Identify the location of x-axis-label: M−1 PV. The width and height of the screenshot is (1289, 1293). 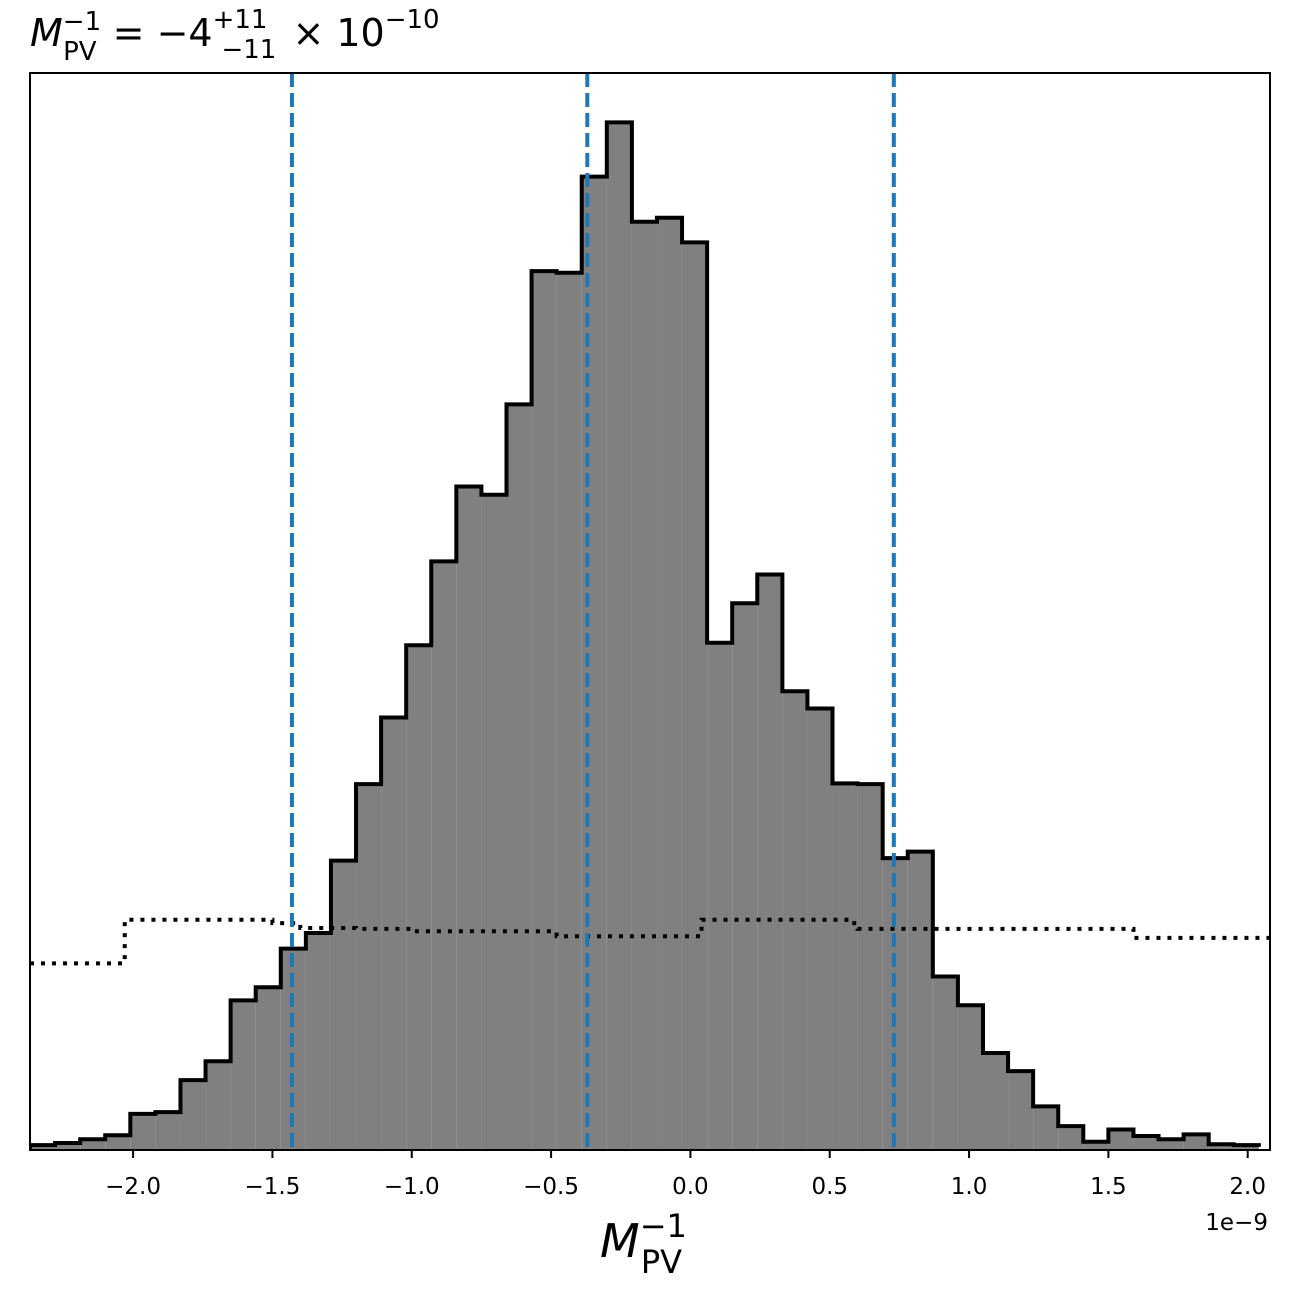
(643, 1244).